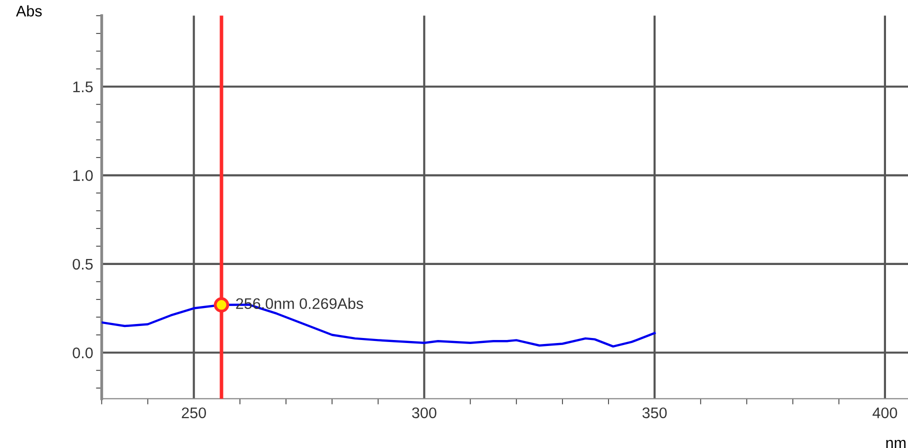 The height and width of the screenshot is (448, 908). I want to click on y-tick-label: 0.0, so click(82, 352).